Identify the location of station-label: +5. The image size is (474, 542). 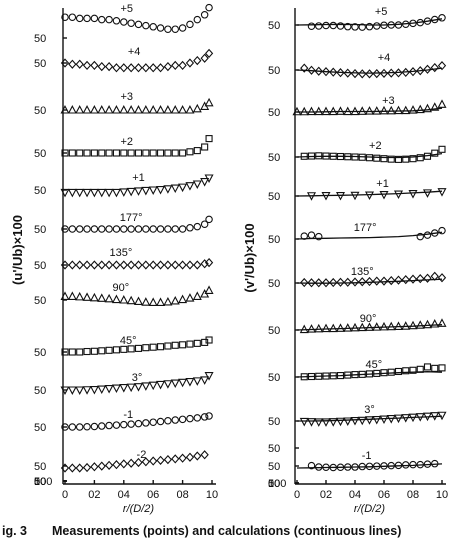
(381, 12).